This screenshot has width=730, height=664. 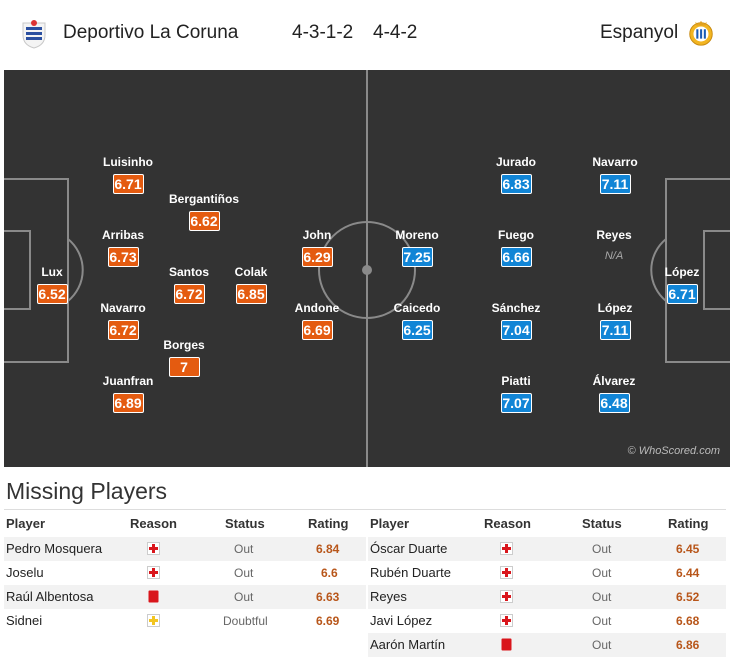 What do you see at coordinates (54, 548) in the screenshot?
I see `missing-player-name: Pedro Mosquera` at bounding box center [54, 548].